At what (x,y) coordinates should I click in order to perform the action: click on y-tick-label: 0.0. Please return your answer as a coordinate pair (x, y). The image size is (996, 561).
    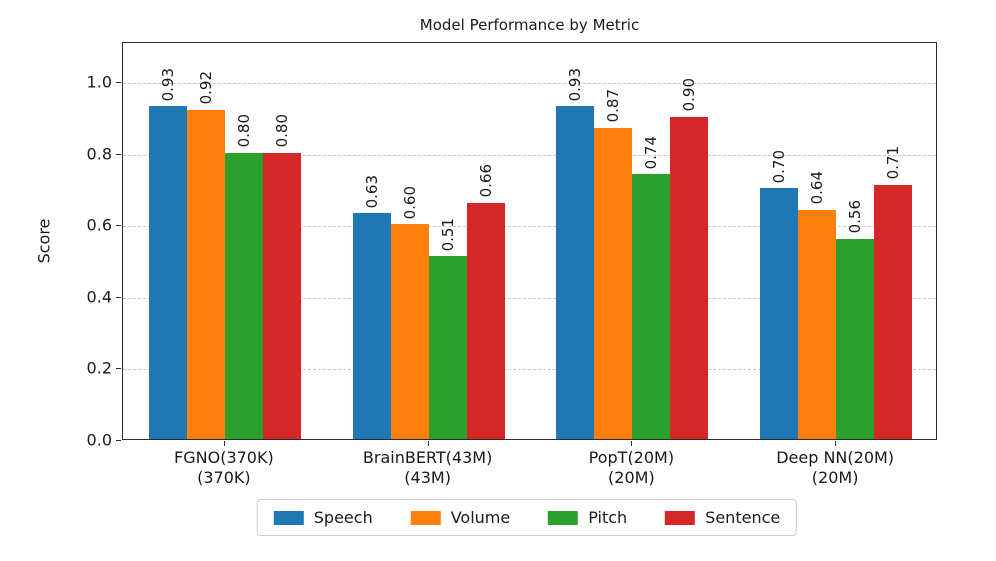
    Looking at the image, I should click on (99, 440).